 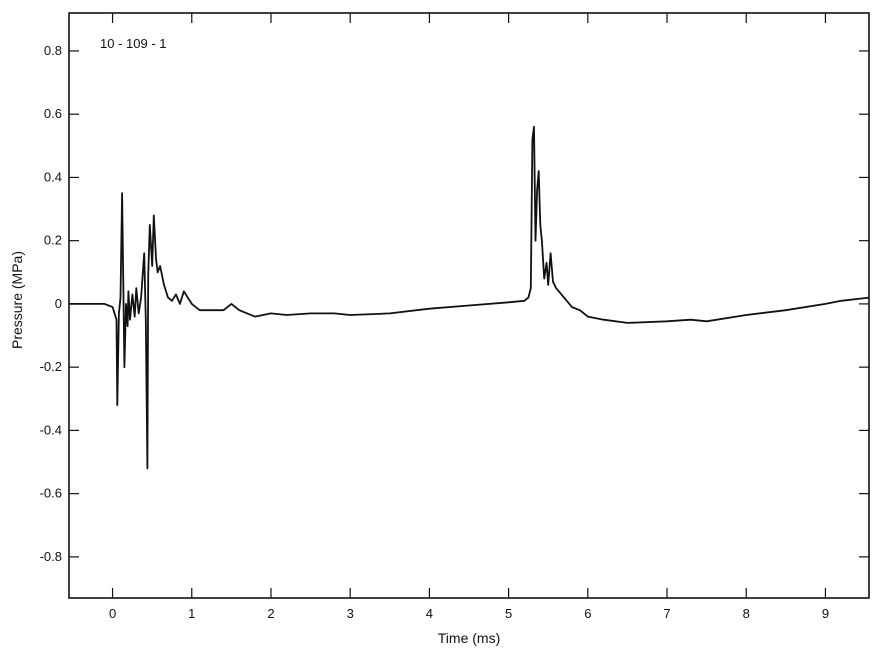 I want to click on y-tick-label: -0.4, so click(x=51, y=429).